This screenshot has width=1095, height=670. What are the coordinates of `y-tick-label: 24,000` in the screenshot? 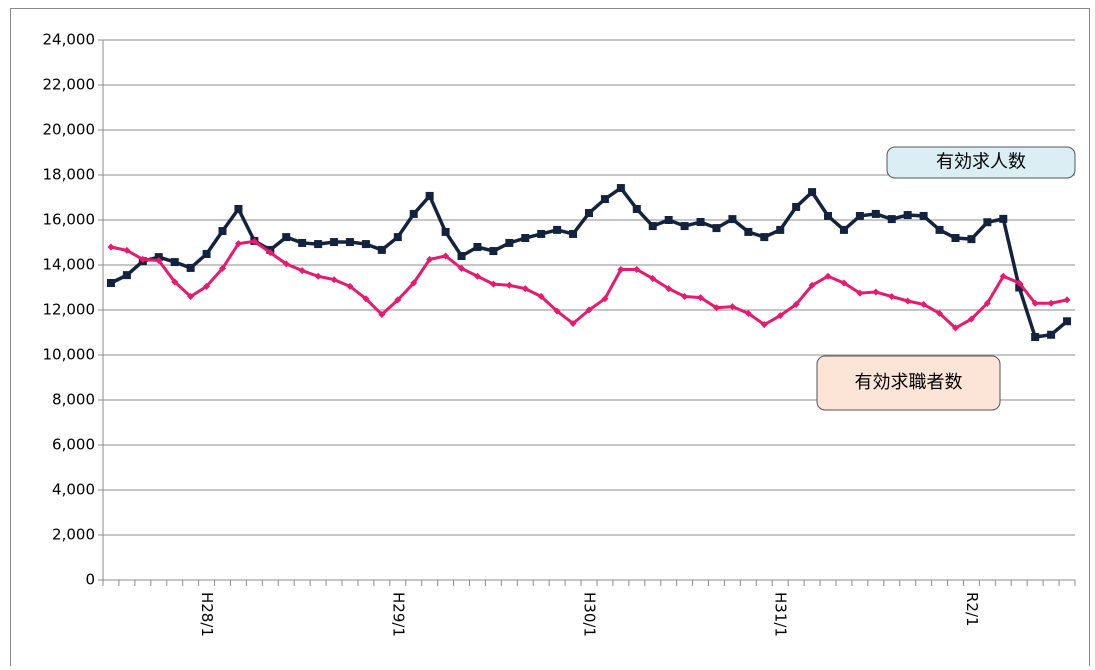 It's located at (69, 40).